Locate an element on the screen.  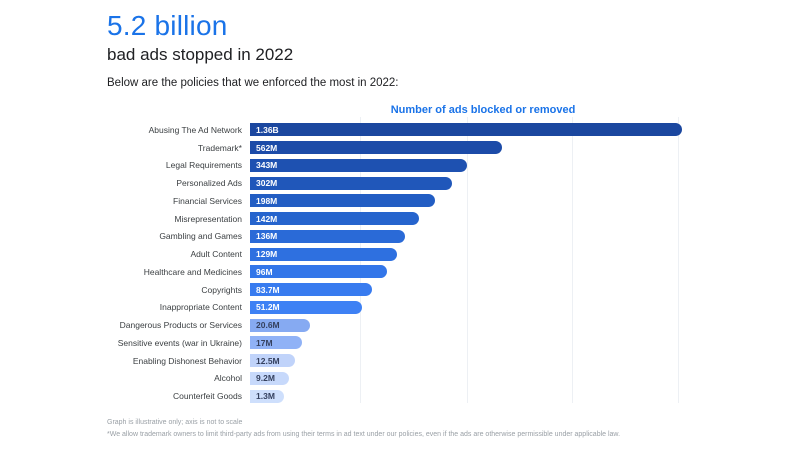
bar: 343M is located at coordinates (358, 165).